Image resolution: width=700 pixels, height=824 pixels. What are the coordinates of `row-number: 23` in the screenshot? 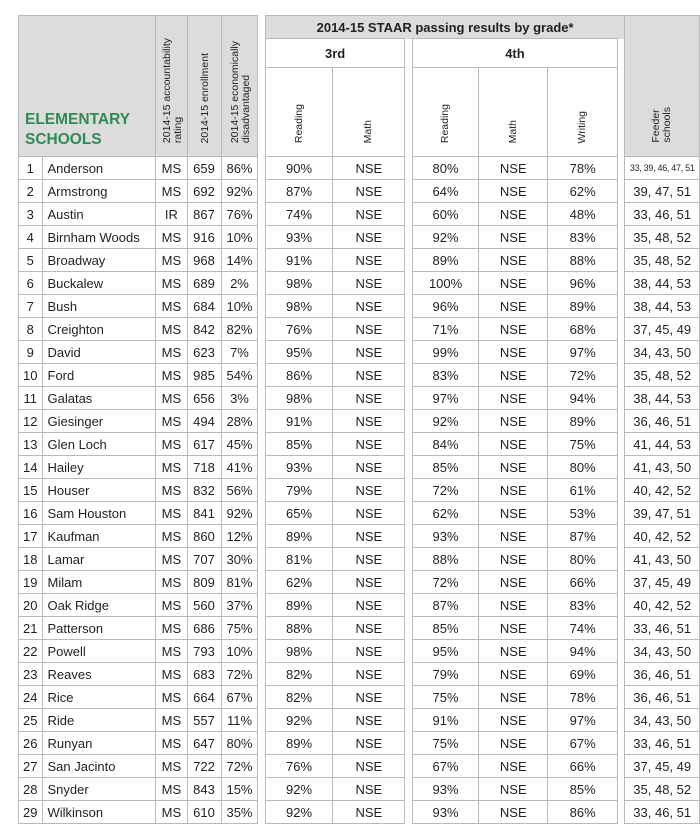 It's located at (30, 674).